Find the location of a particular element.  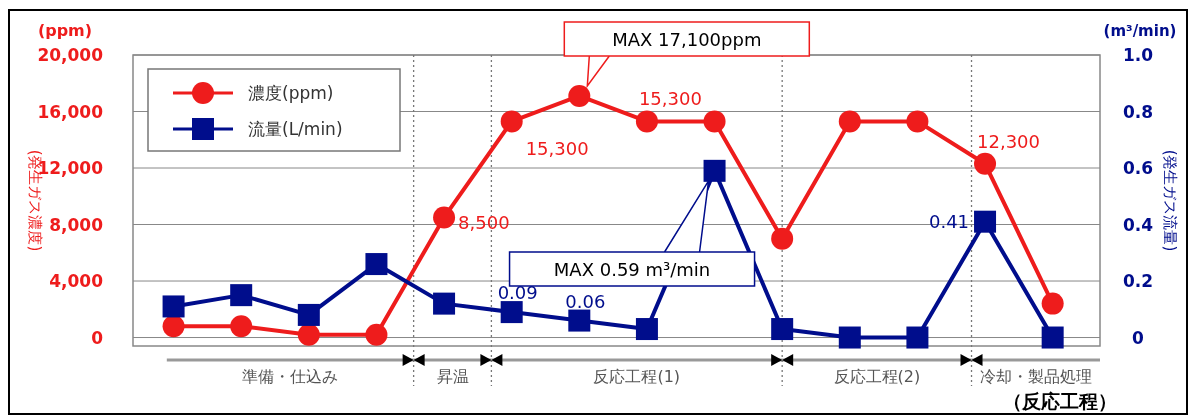

data-label: 8,500 is located at coordinates (484, 223).